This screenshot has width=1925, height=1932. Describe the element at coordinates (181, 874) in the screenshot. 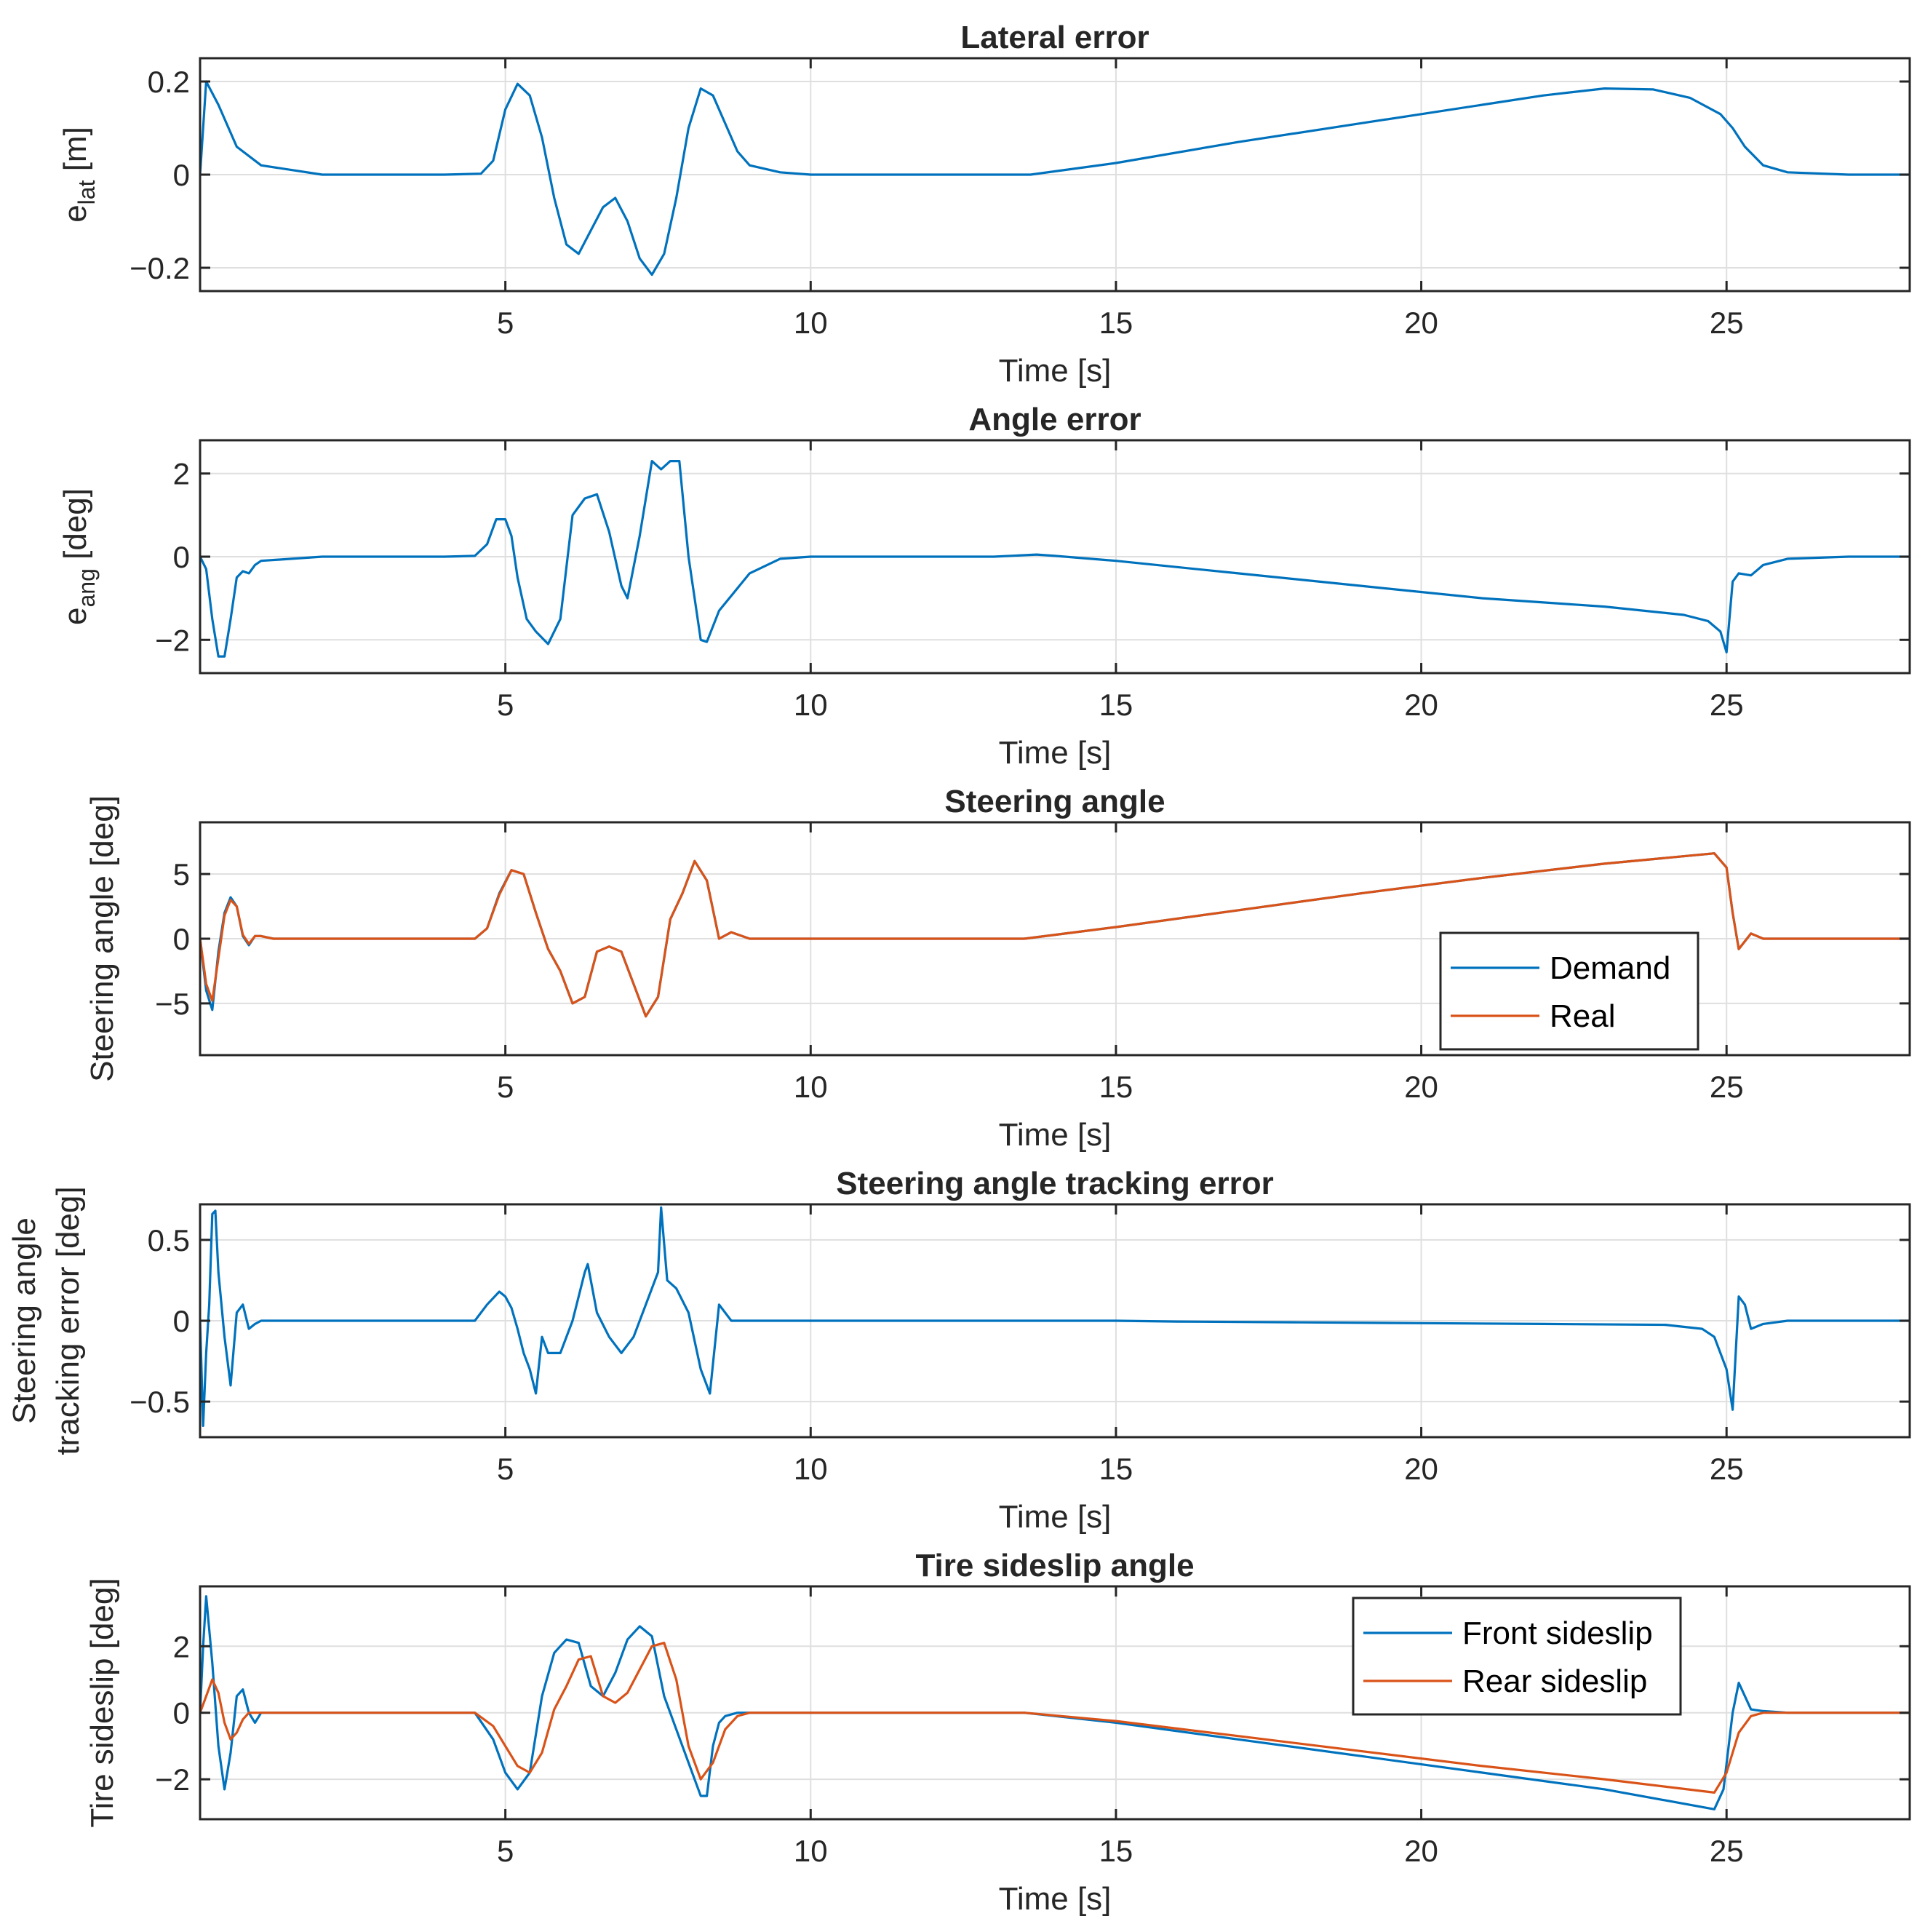

I see `y-tick-label: 5` at that location.